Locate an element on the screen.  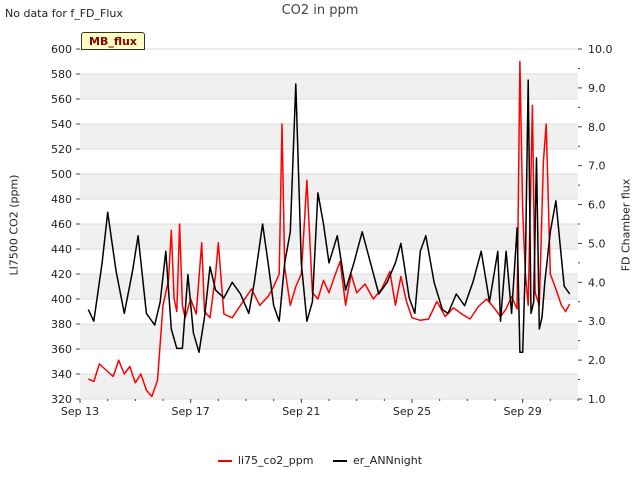
legend-item-li75: li75_co2_ppm is located at coordinates (265, 460).